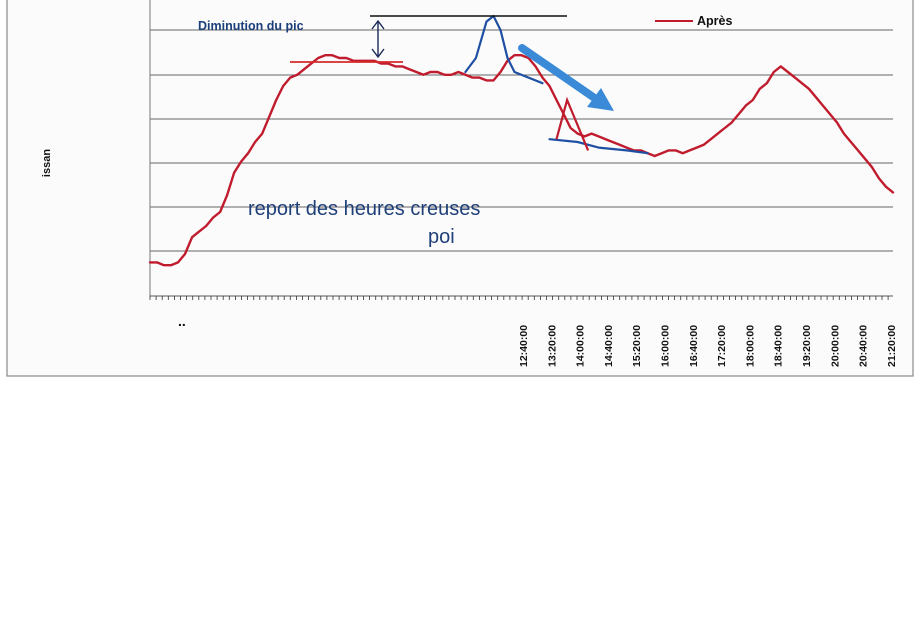 Image resolution: width=922 pixels, height=640 pixels. What do you see at coordinates (864, 346) in the screenshot?
I see `x-tick-label: 20:40:00` at bounding box center [864, 346].